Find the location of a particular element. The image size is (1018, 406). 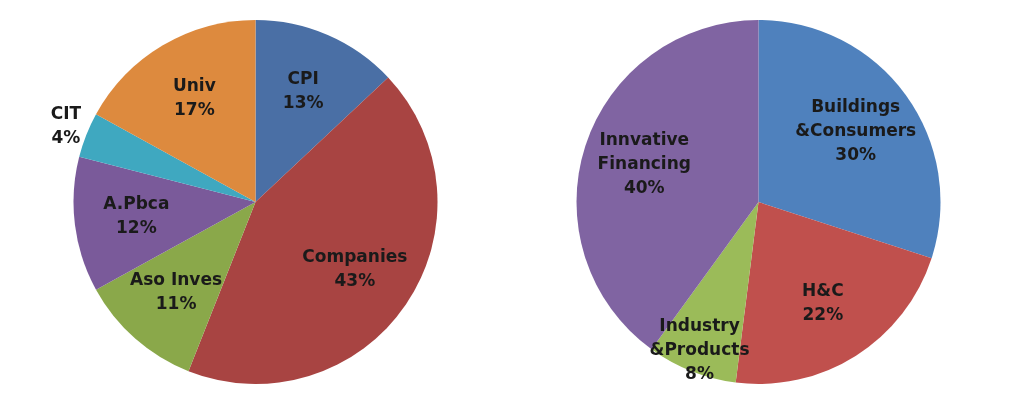

data-label: 4% is located at coordinates (66, 137).